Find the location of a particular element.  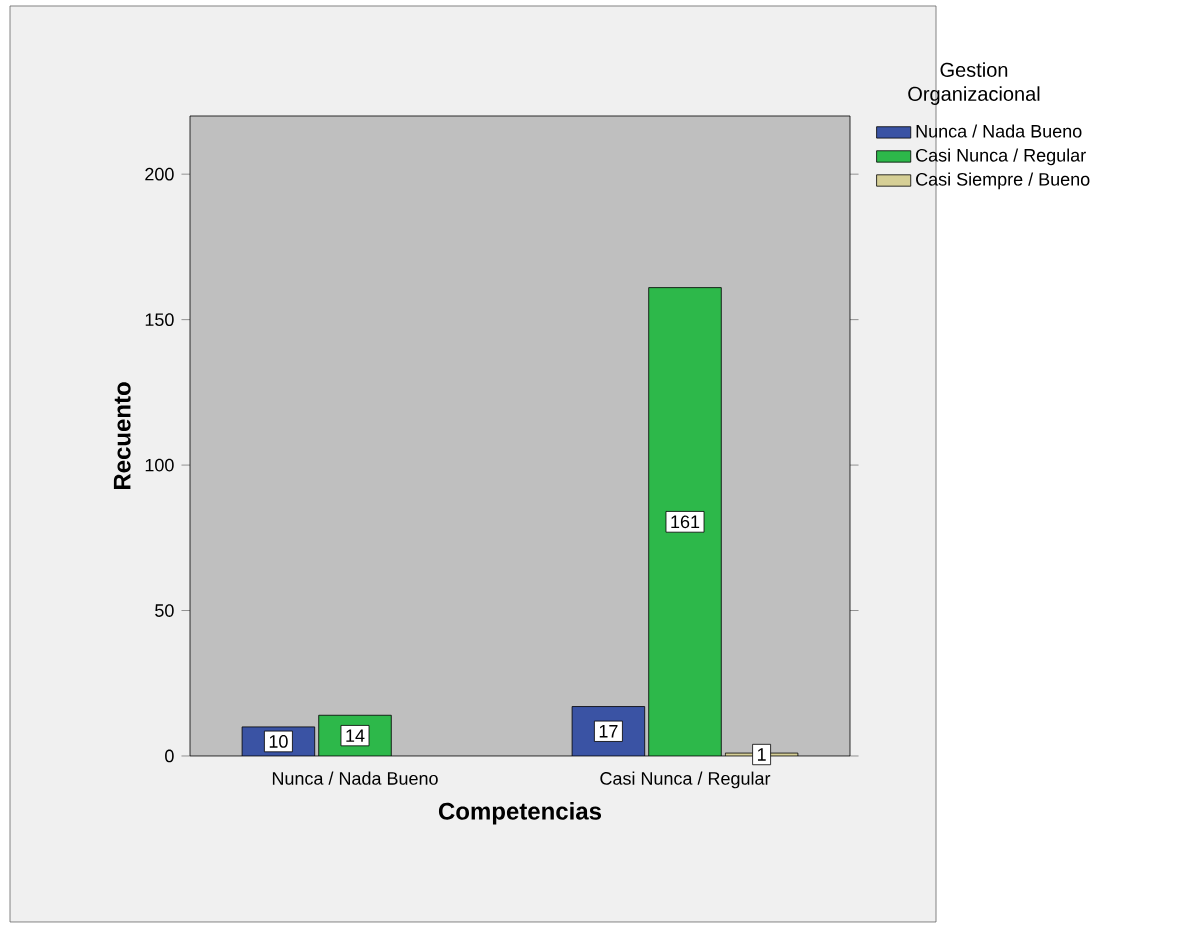

legend-label: Casi Siempre / Bueno is located at coordinates (1003, 181).